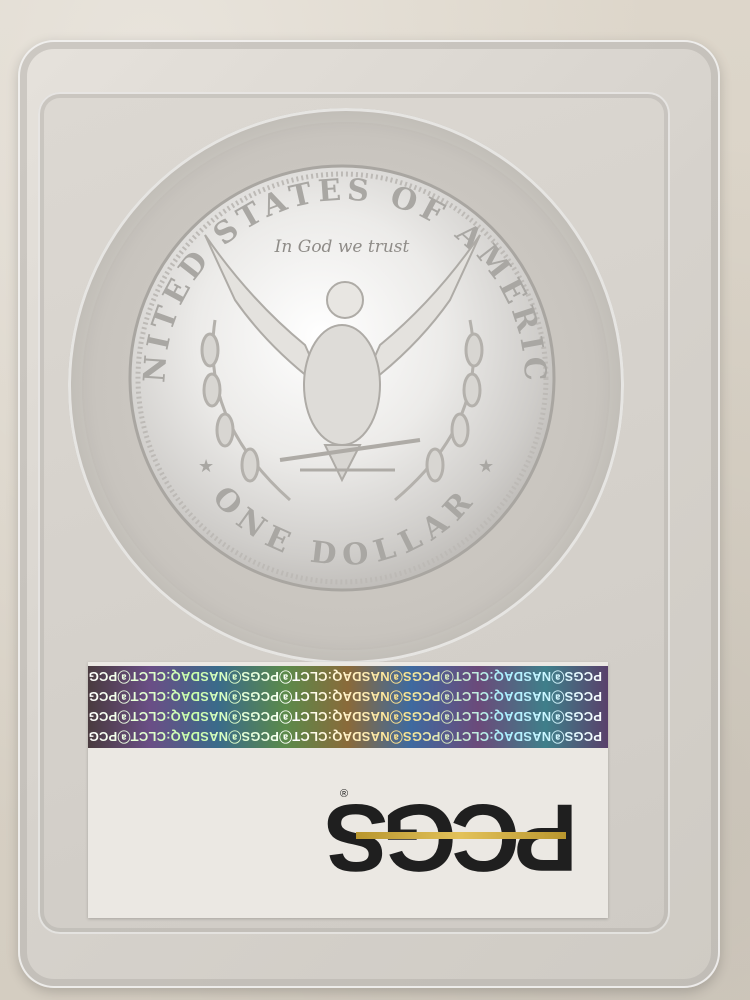 The width and height of the screenshot is (750, 1000). Describe the element at coordinates (342, 410) in the screenshot. I see `coin-wreath` at that location.